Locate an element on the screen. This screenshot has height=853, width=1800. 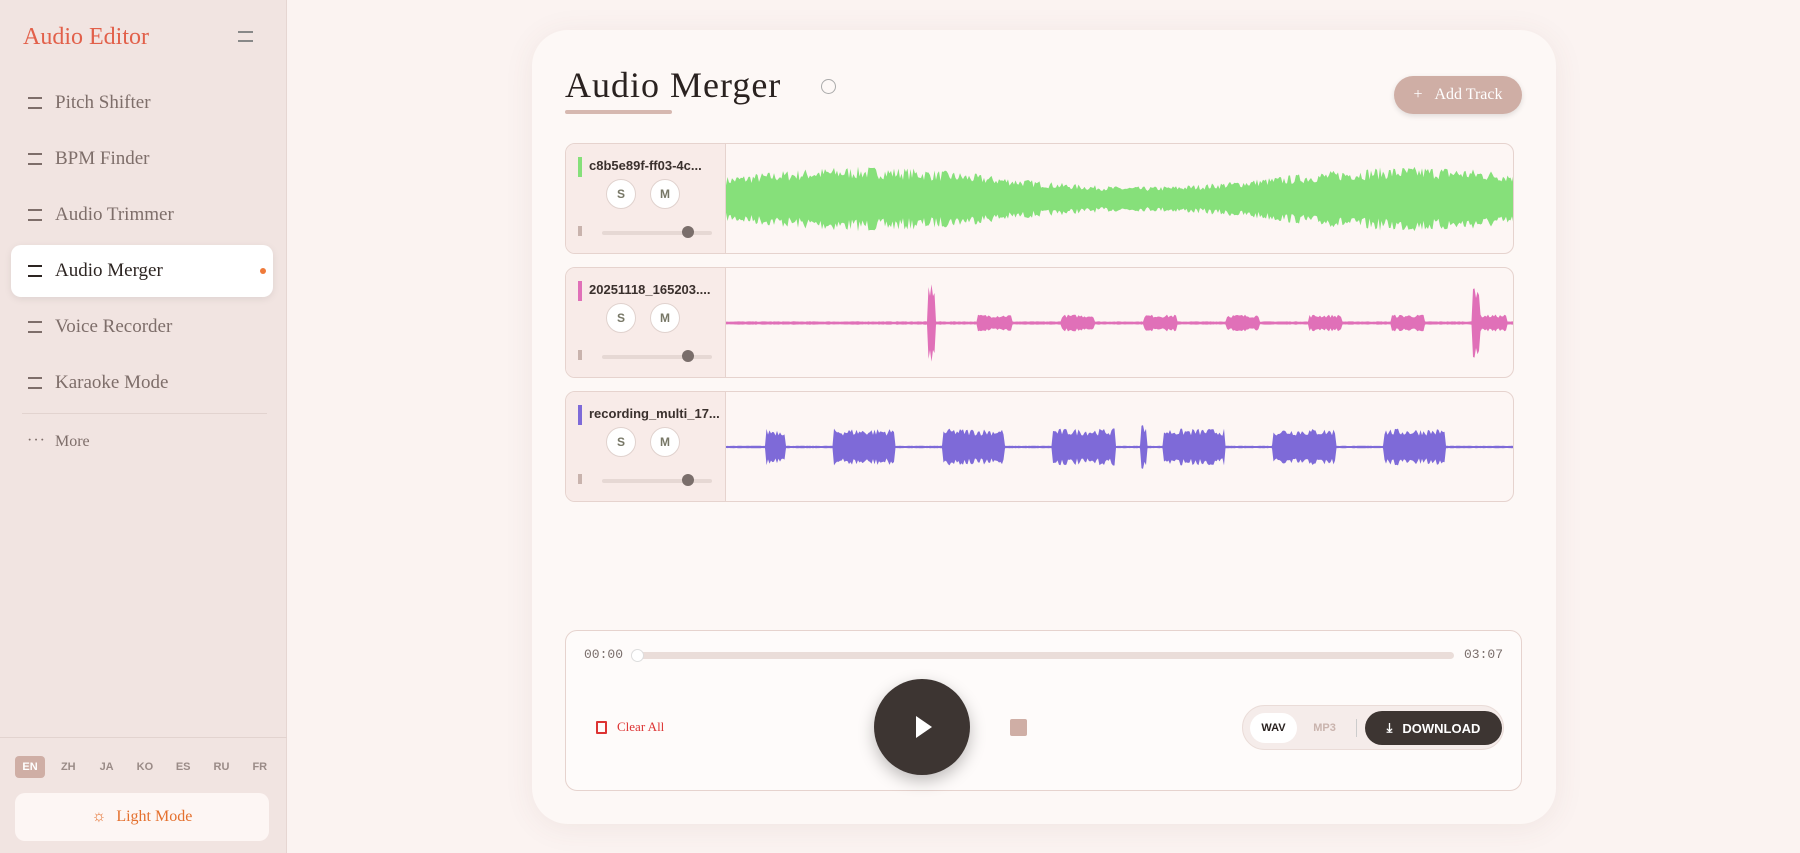
title-underline is located at coordinates (618, 112).